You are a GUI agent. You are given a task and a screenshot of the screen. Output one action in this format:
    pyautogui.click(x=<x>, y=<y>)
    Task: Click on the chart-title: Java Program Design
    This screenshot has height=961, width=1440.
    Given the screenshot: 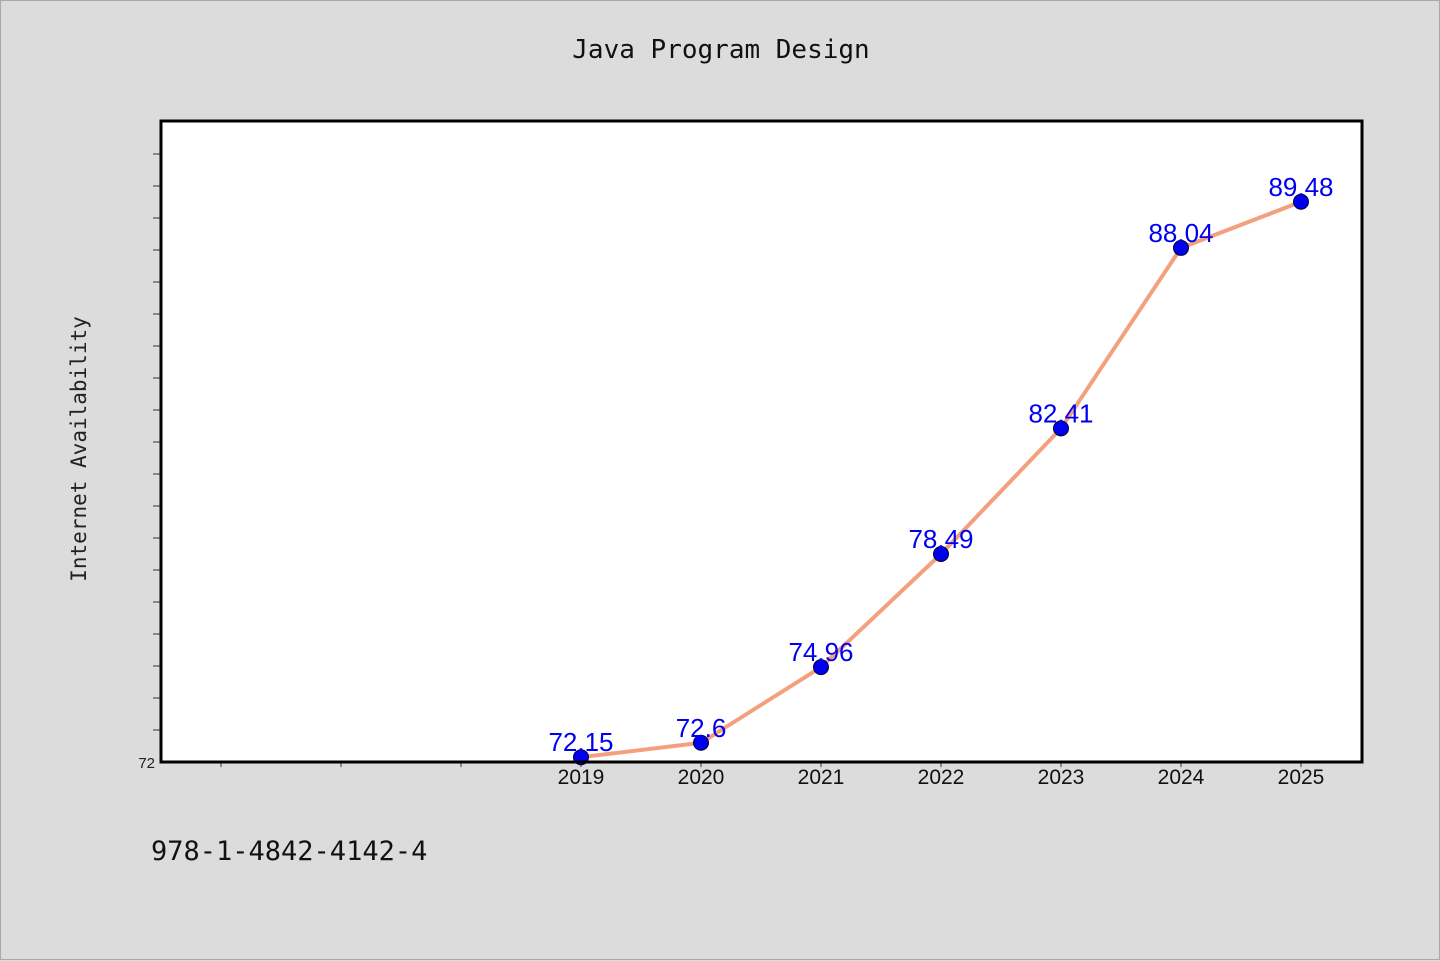 What is the action you would take?
    pyautogui.click(x=721, y=50)
    